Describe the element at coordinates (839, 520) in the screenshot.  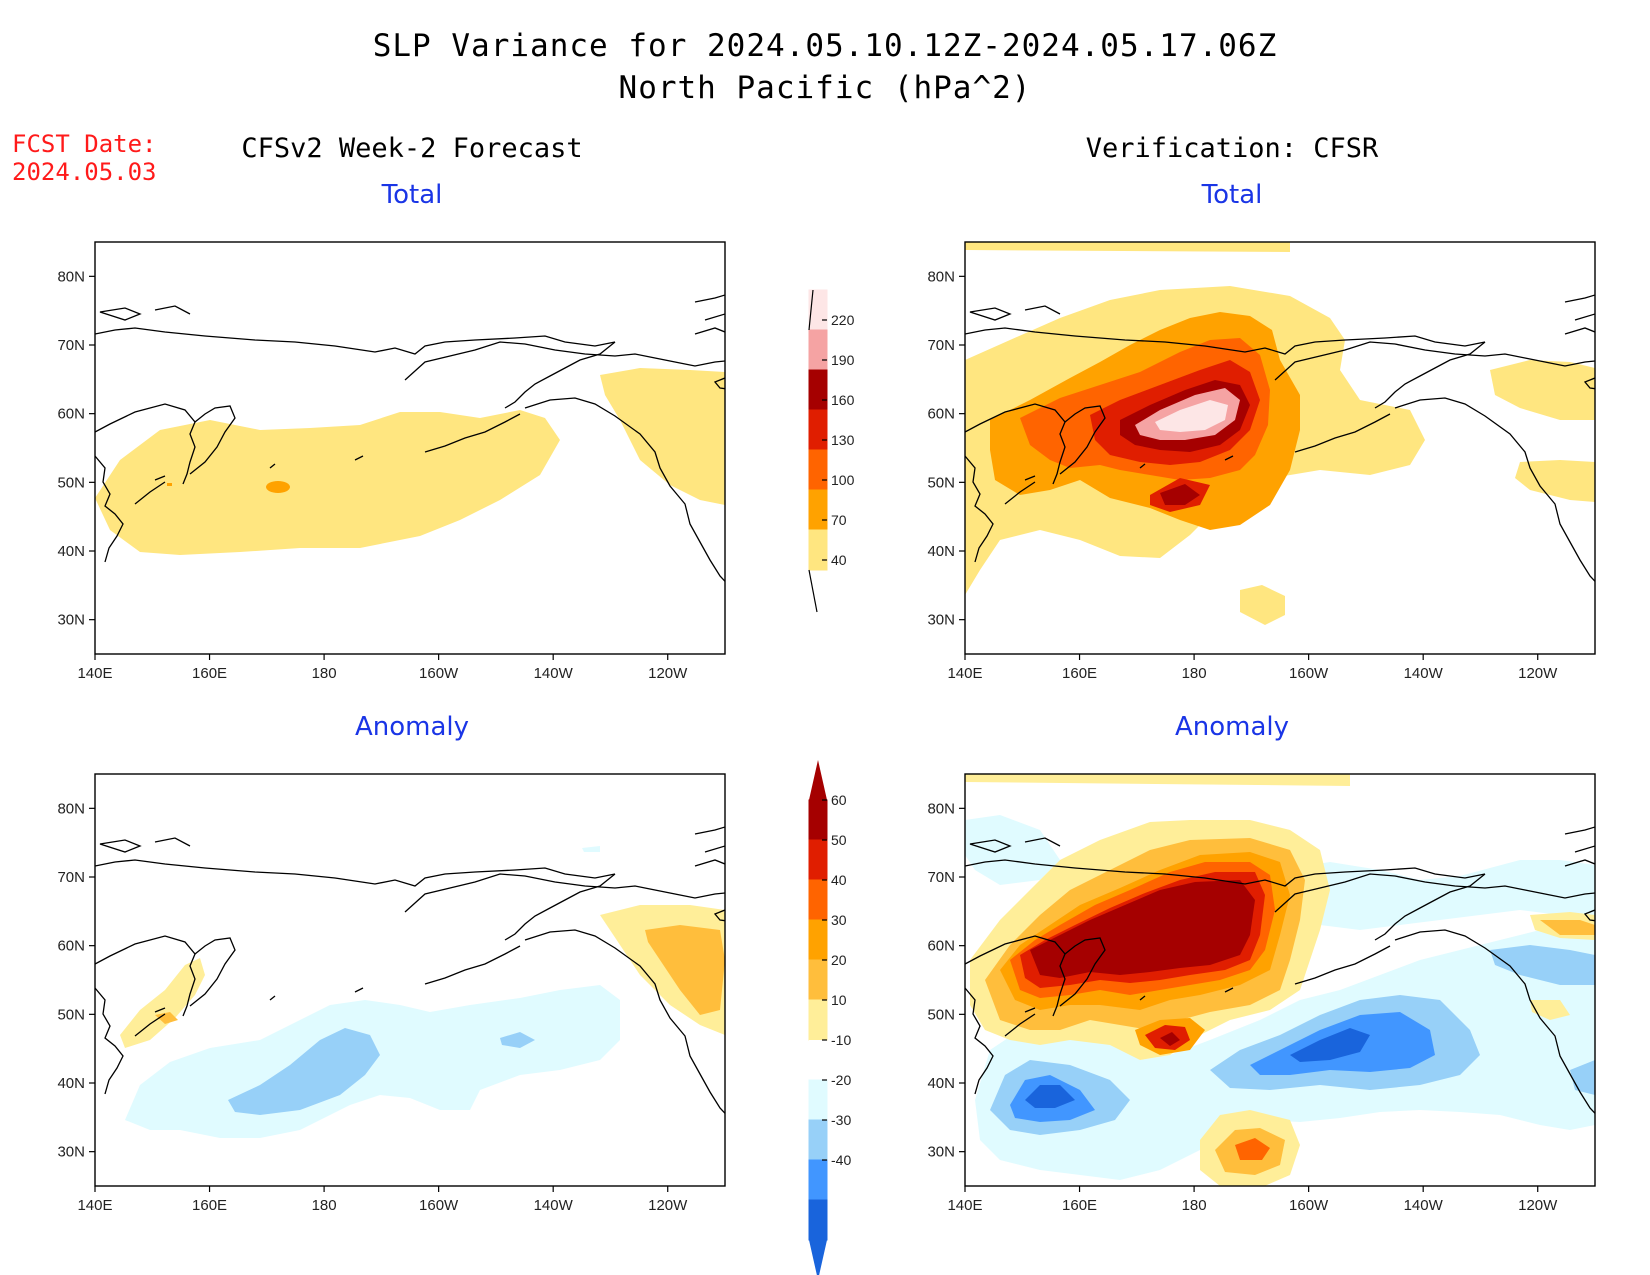
I see `colorbar-label: 70` at that location.